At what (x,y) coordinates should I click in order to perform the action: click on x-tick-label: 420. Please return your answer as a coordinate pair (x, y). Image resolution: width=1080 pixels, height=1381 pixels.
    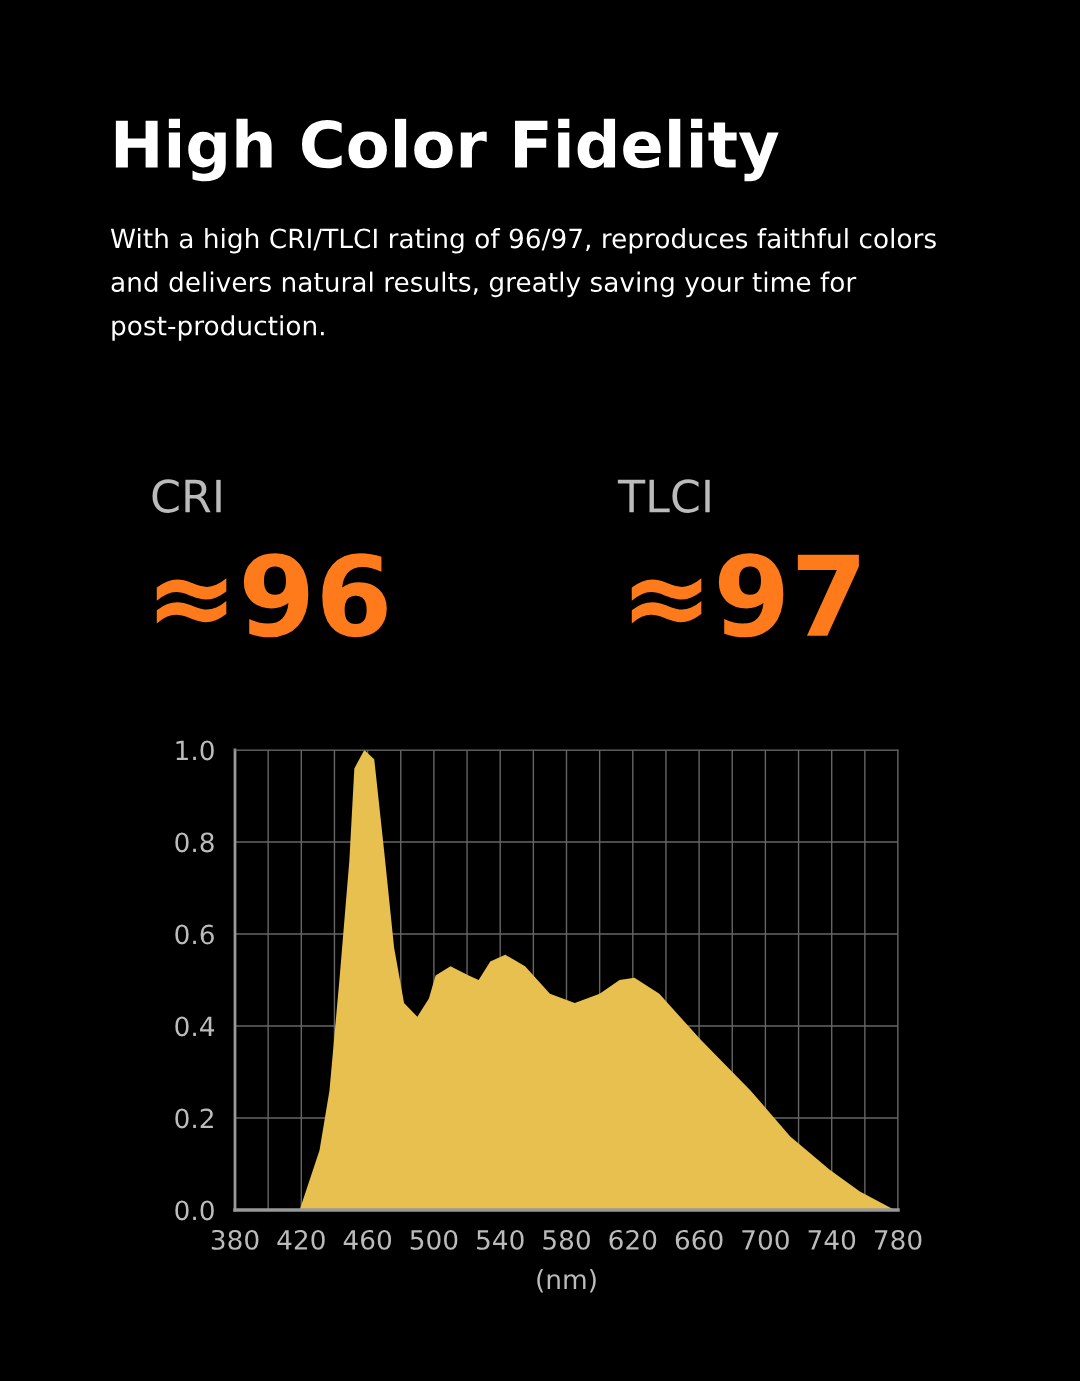
    Looking at the image, I should click on (301, 1239).